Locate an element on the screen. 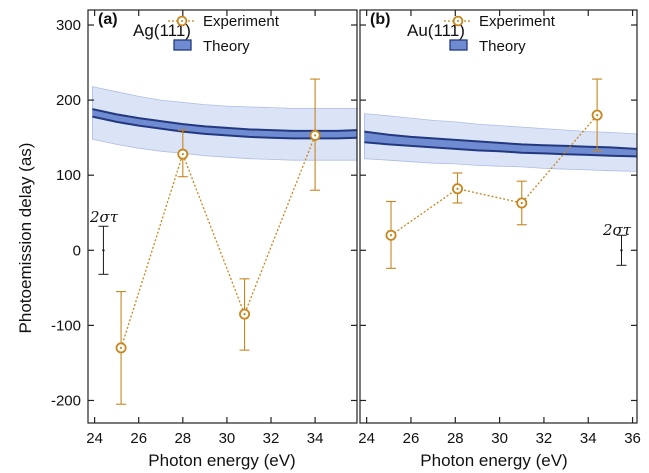  y-tick-label: 300 is located at coordinates (68, 25).